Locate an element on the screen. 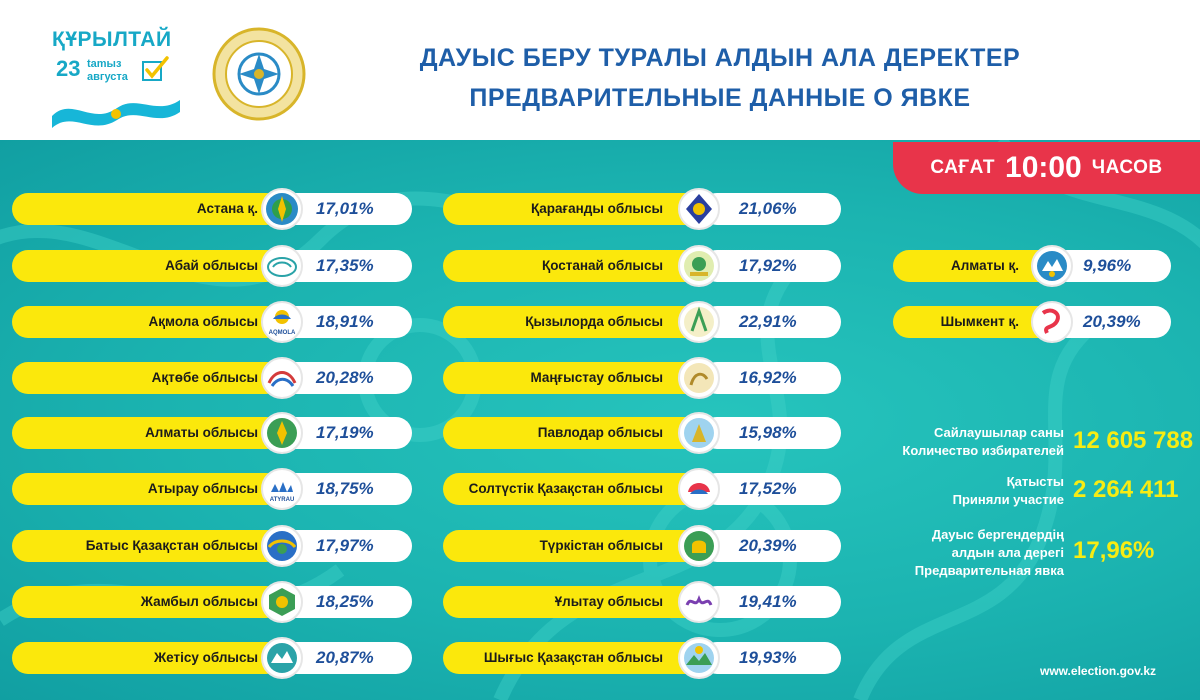 The width and height of the screenshot is (1200, 700). brand-day: 23 is located at coordinates (68, 68).